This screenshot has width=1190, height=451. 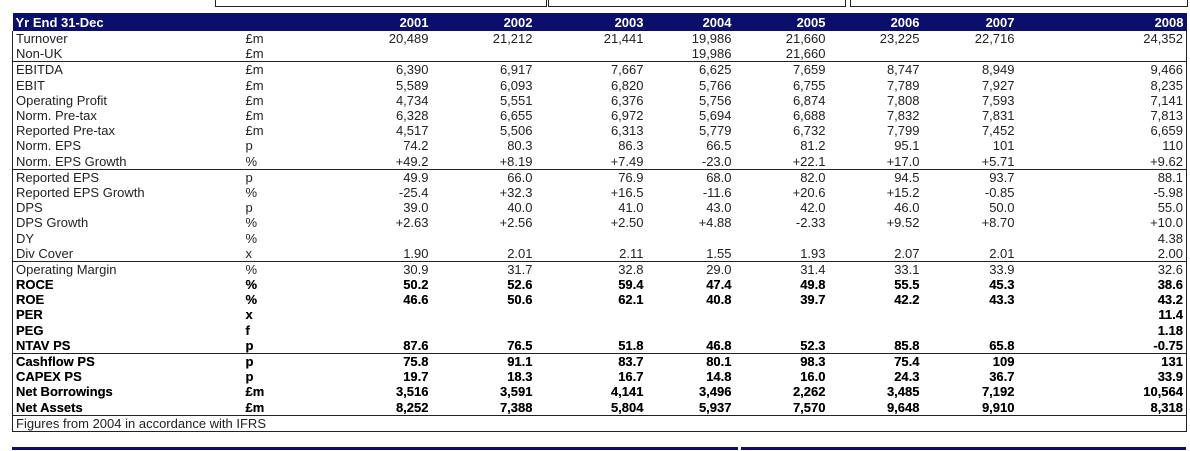 I want to click on year-header-2007: 2007, so click(x=967, y=22).